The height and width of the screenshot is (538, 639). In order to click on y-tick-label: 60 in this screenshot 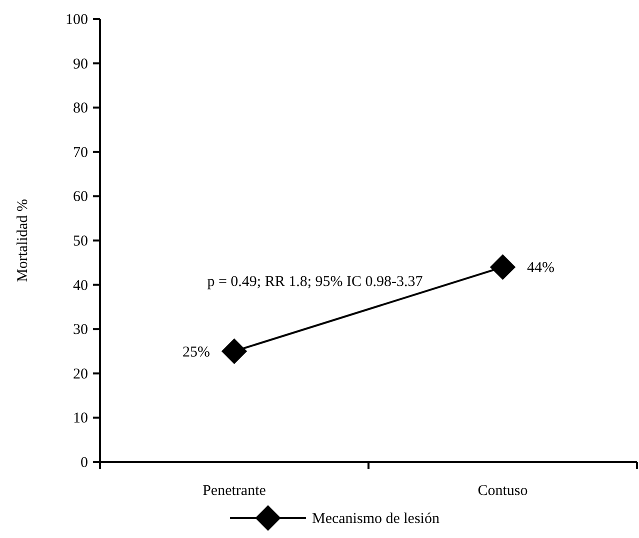, I will do `click(80, 197)`.